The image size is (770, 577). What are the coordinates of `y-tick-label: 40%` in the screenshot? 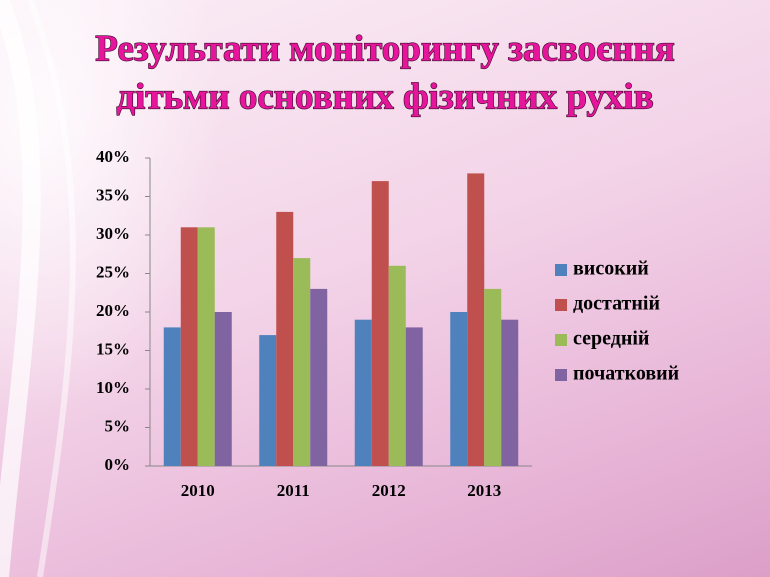 It's located at (113, 156).